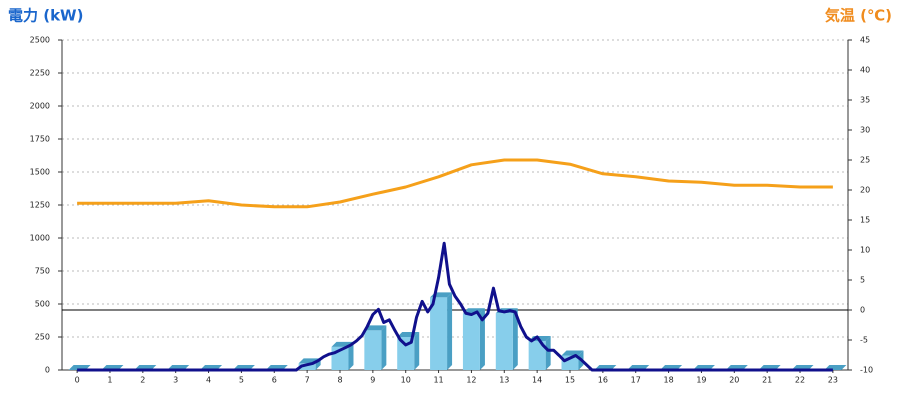  Describe the element at coordinates (40, 40) in the screenshot. I see `y-tick-label: 2500` at that location.